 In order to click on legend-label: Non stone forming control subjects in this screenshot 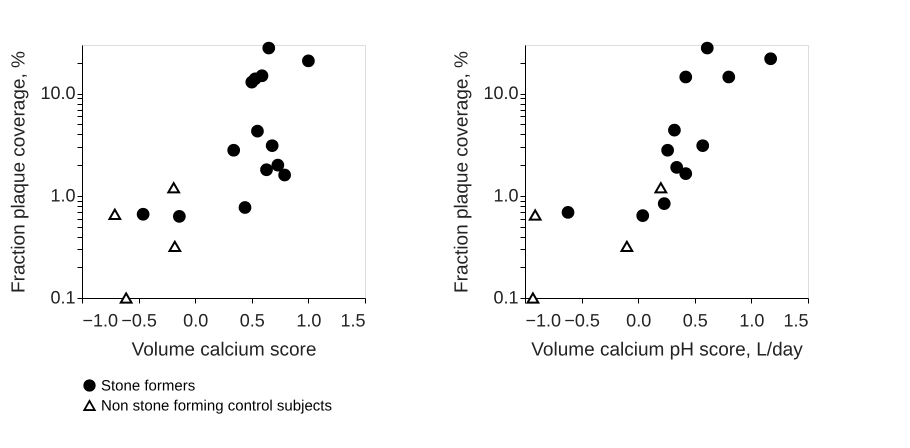, I will do `click(216, 406)`.